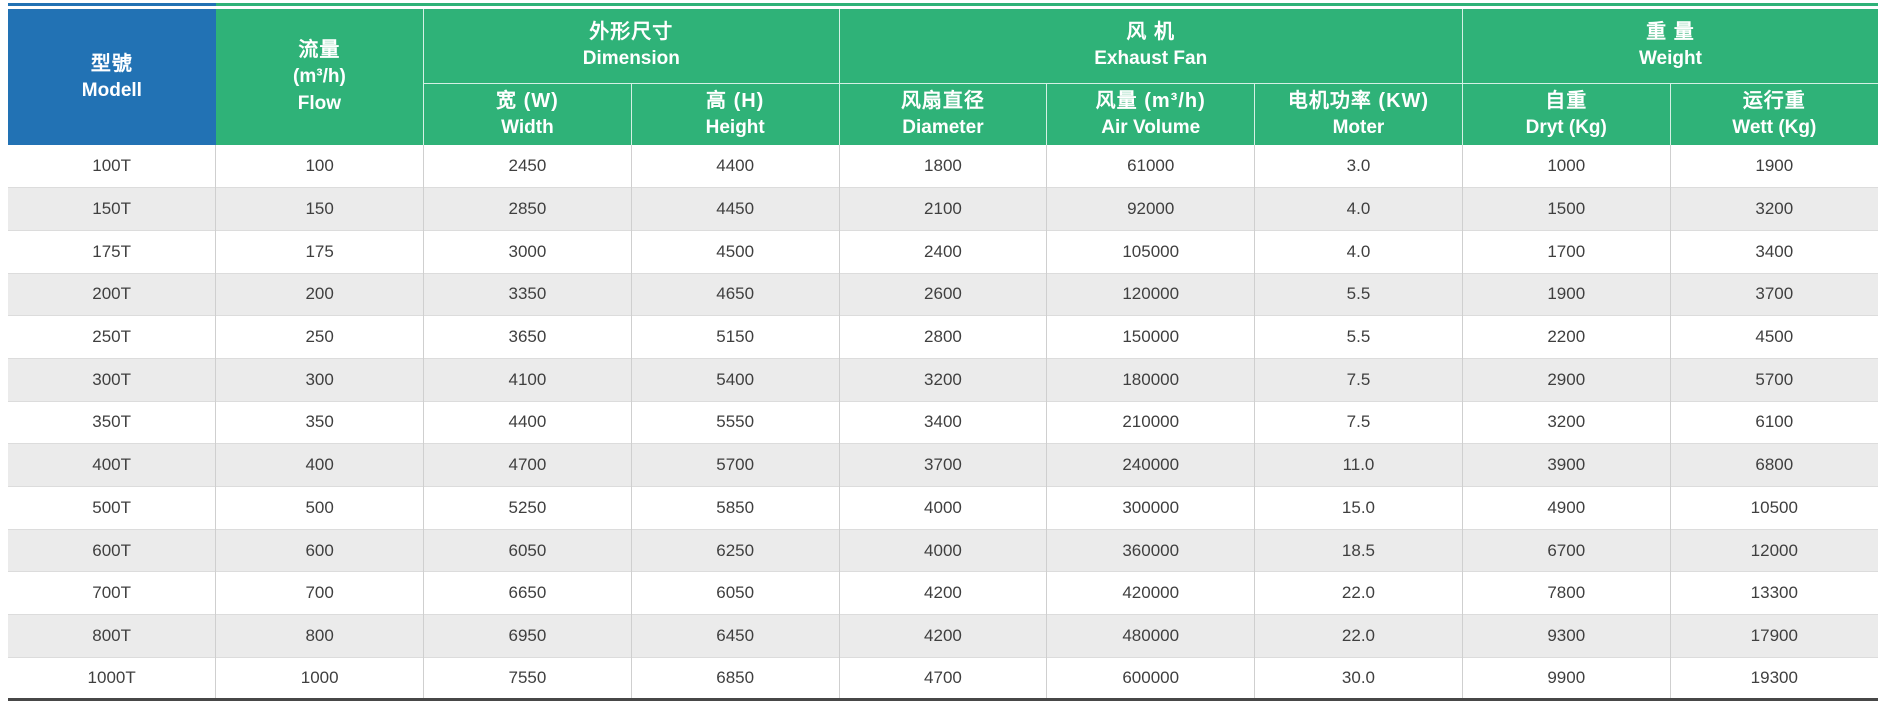 The height and width of the screenshot is (727, 1878). Describe the element at coordinates (319, 593) in the screenshot. I see `cell-flow: 700` at that location.